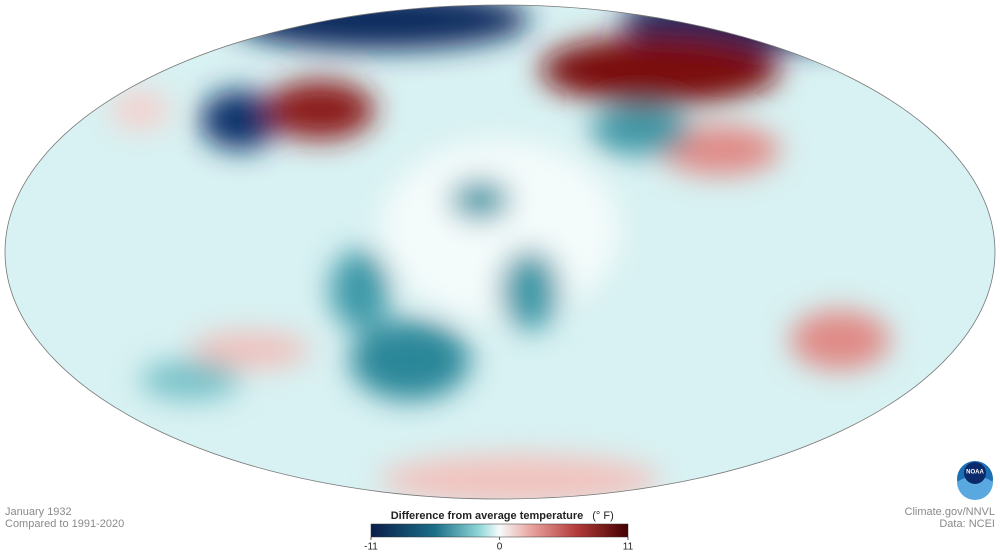 The height and width of the screenshot is (560, 1000). What do you see at coordinates (975, 473) in the screenshot?
I see `logo-text: NOAA` at bounding box center [975, 473].